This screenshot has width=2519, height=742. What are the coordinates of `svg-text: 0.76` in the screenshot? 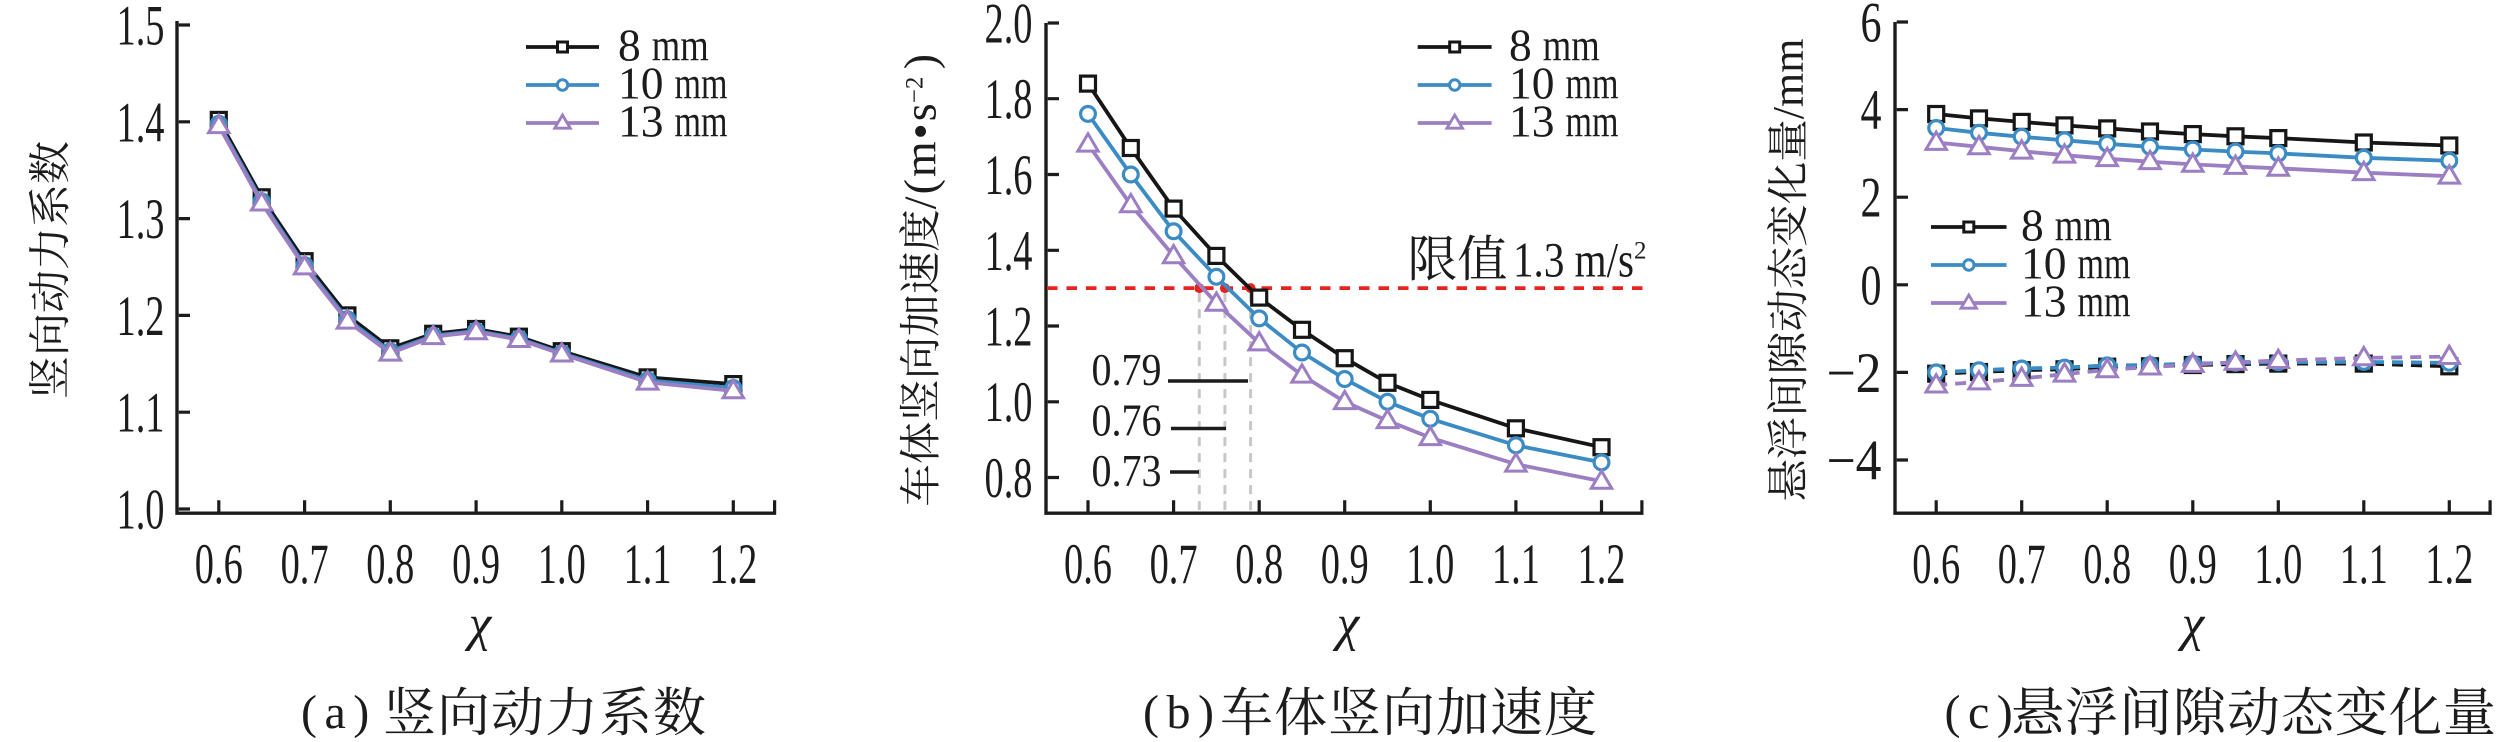 It's located at (1127, 420).